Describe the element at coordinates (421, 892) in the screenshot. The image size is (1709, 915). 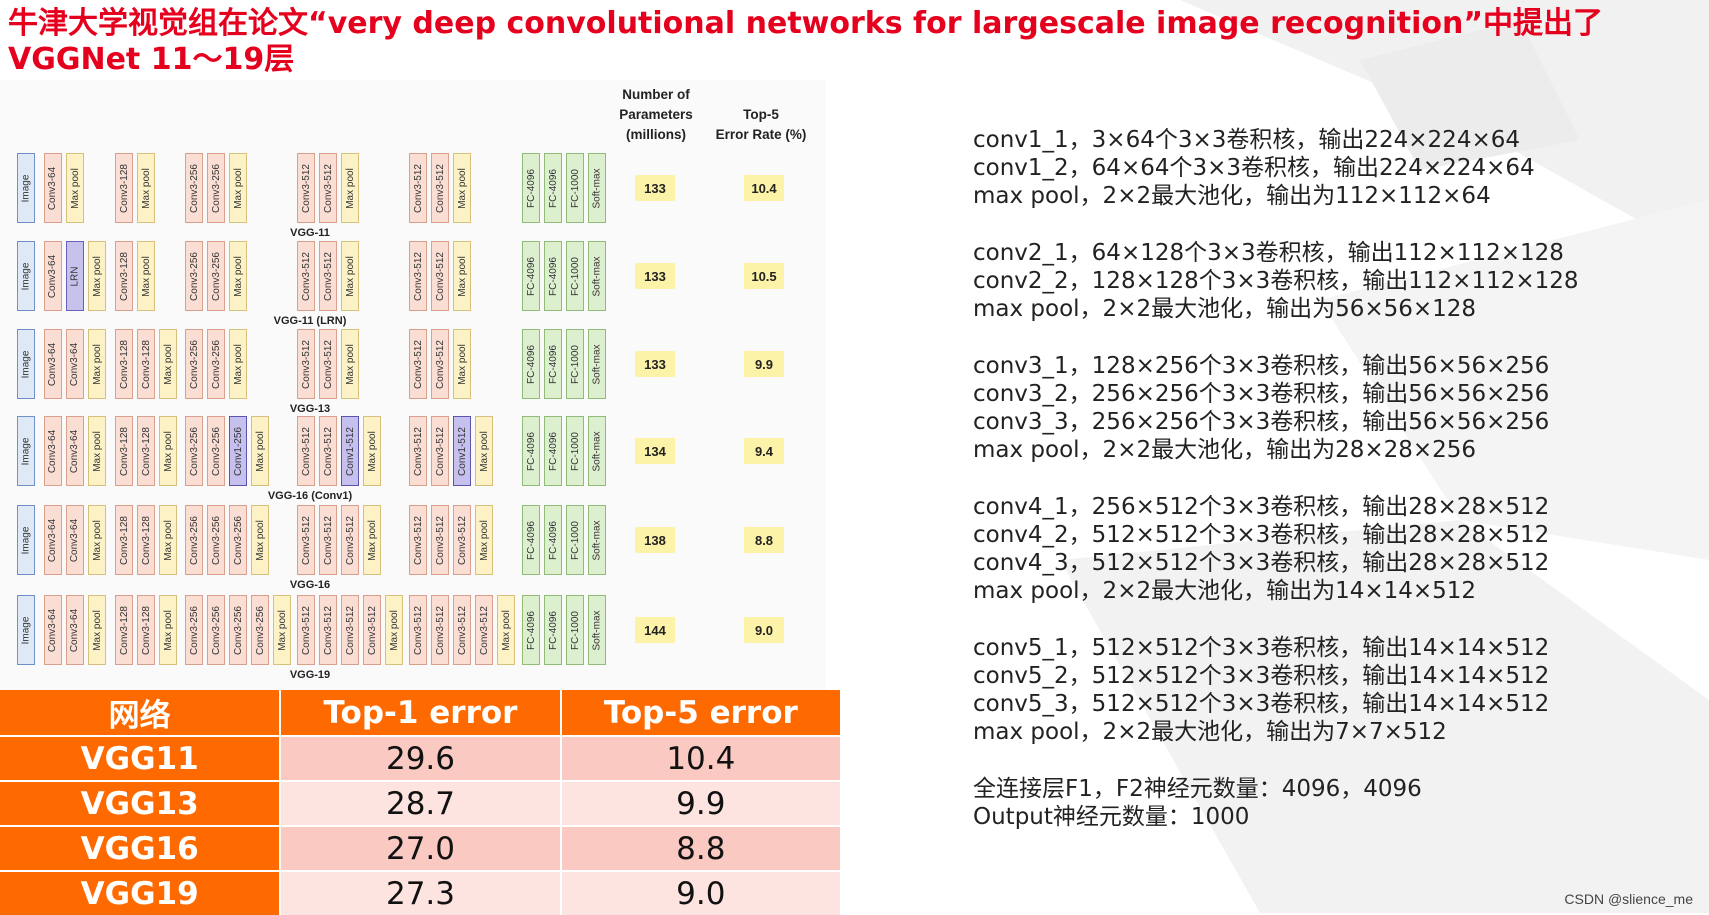
I see `table-row: VGG19 27.3 9.0` at that location.